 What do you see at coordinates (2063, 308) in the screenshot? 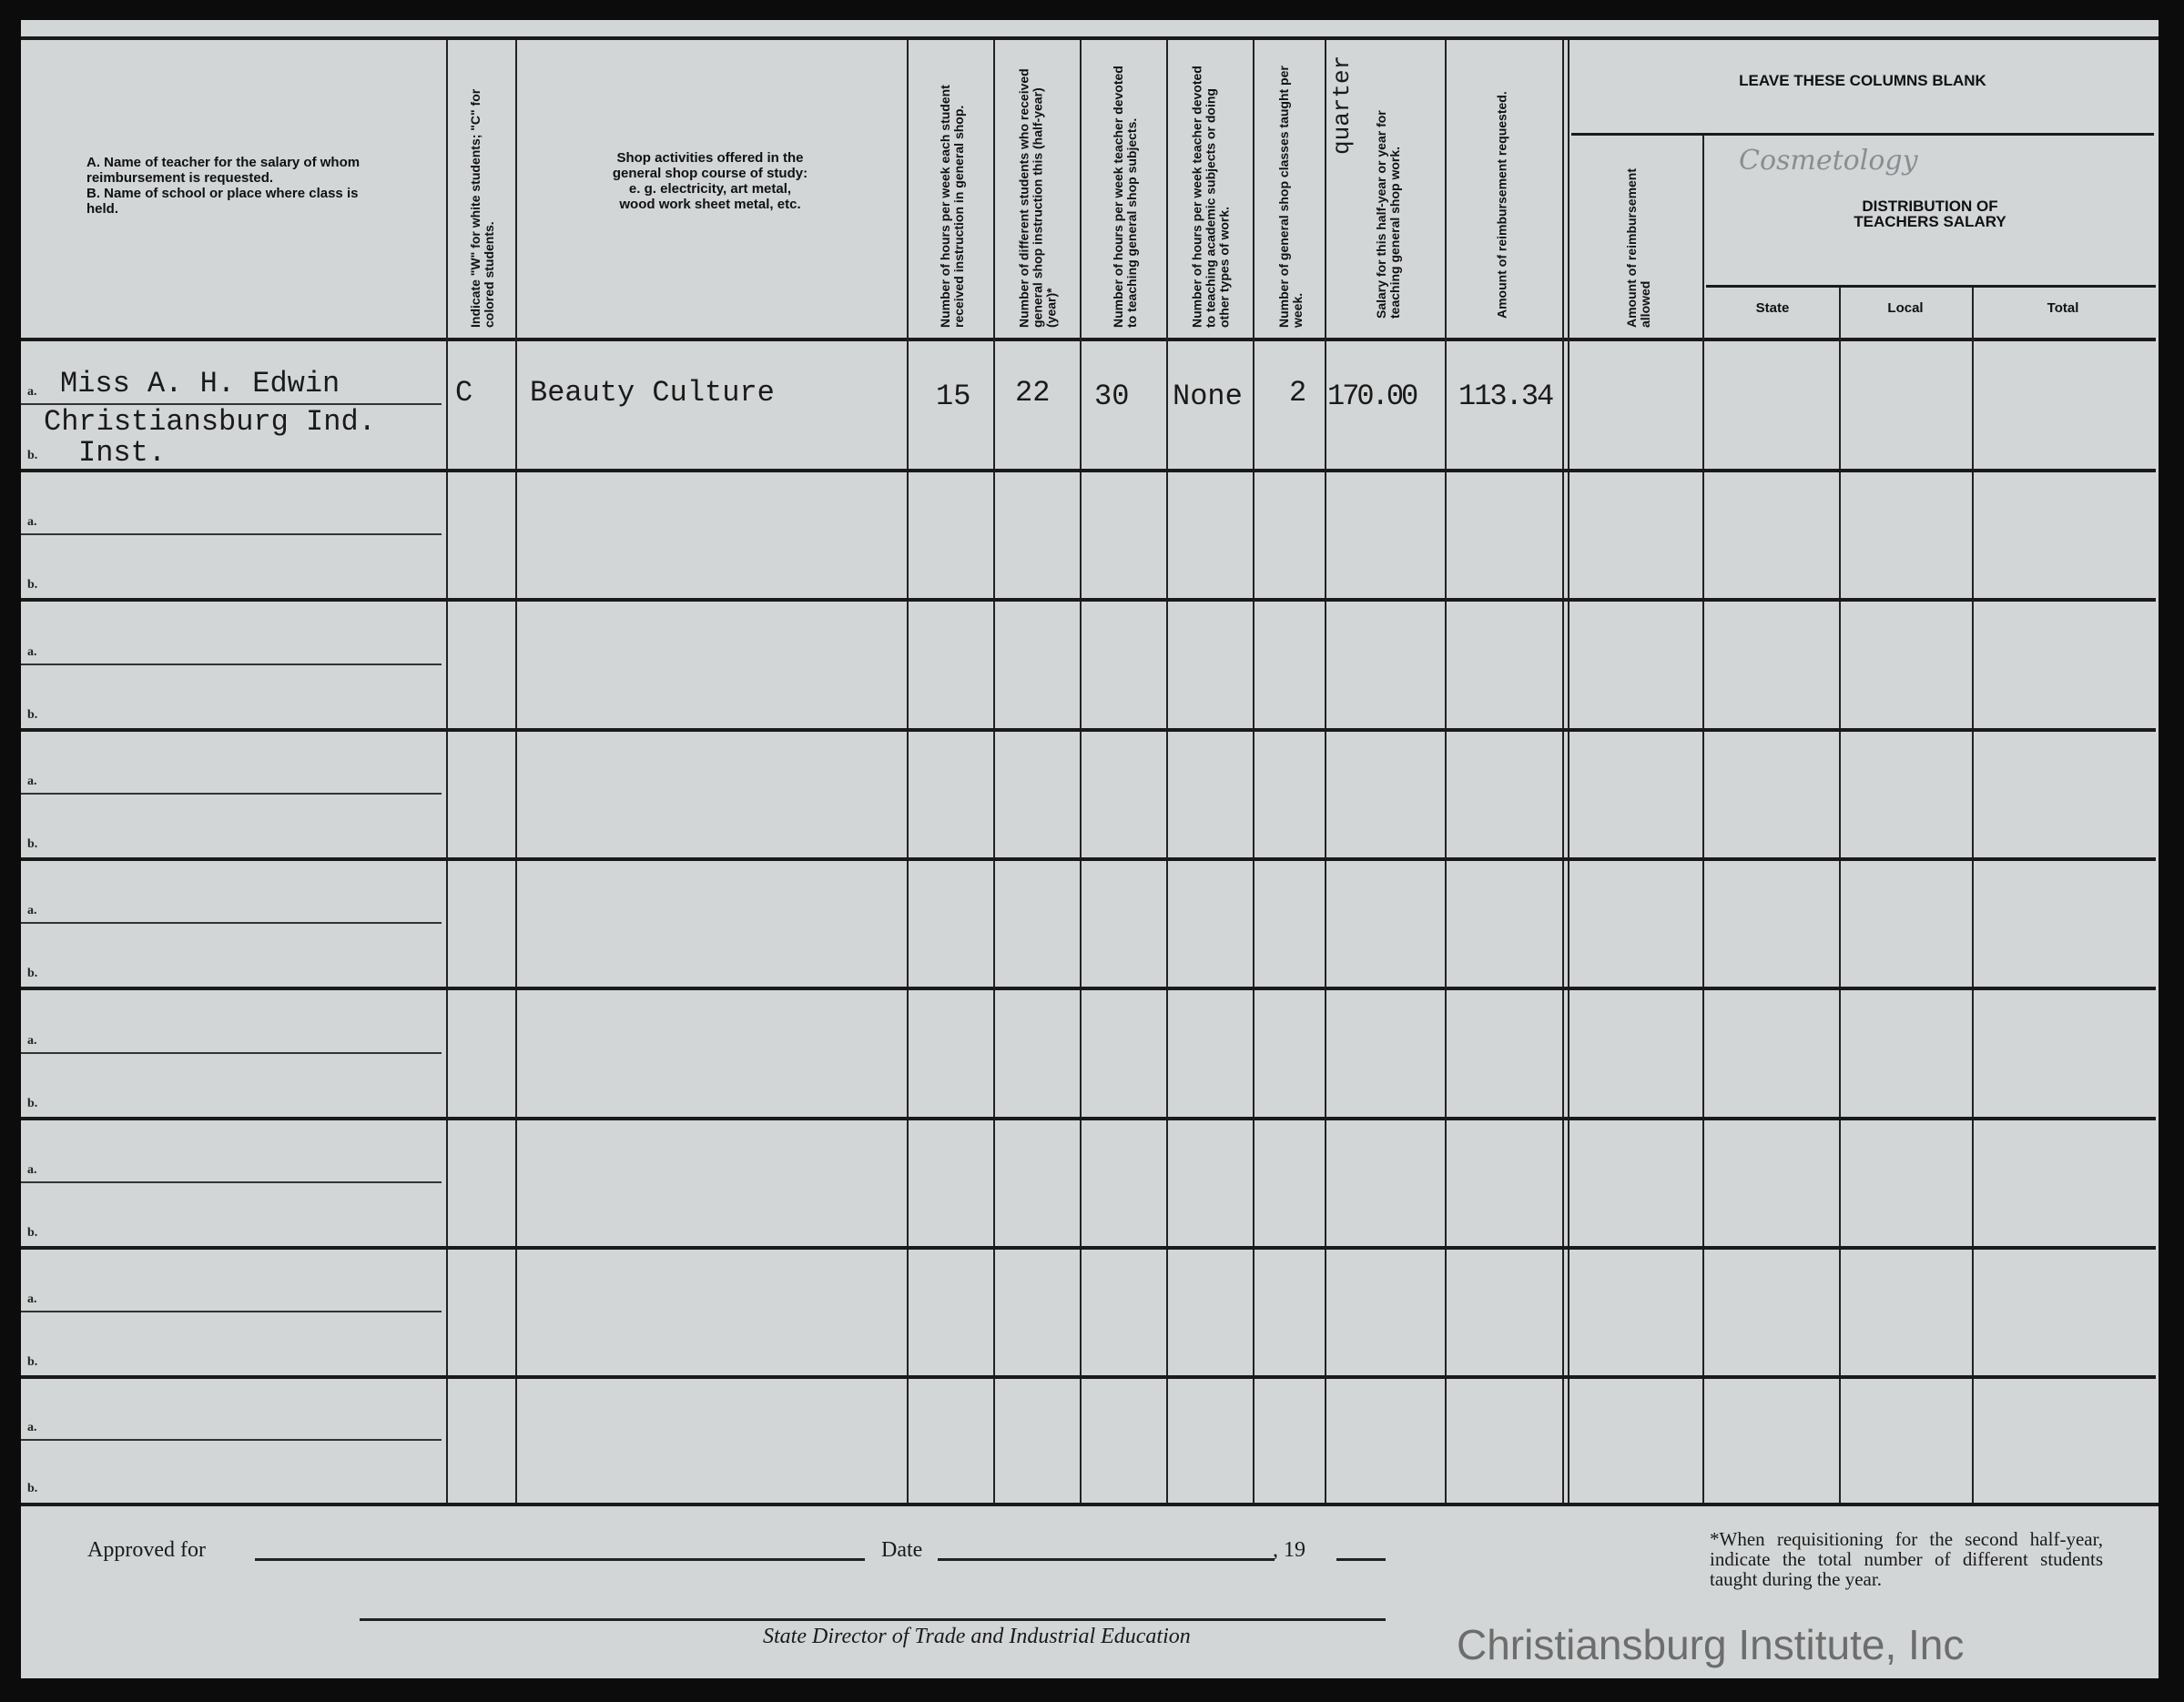
I see `total-column-header: Total` at bounding box center [2063, 308].